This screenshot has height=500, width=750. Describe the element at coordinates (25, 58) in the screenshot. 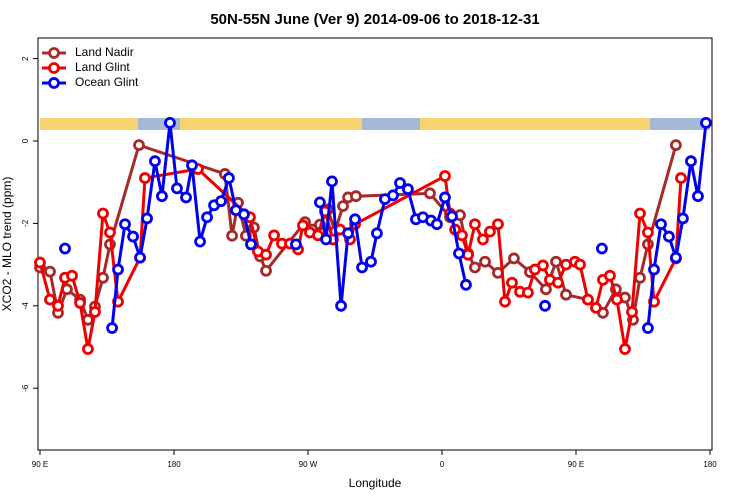

I see `y-tick-label: 2` at that location.